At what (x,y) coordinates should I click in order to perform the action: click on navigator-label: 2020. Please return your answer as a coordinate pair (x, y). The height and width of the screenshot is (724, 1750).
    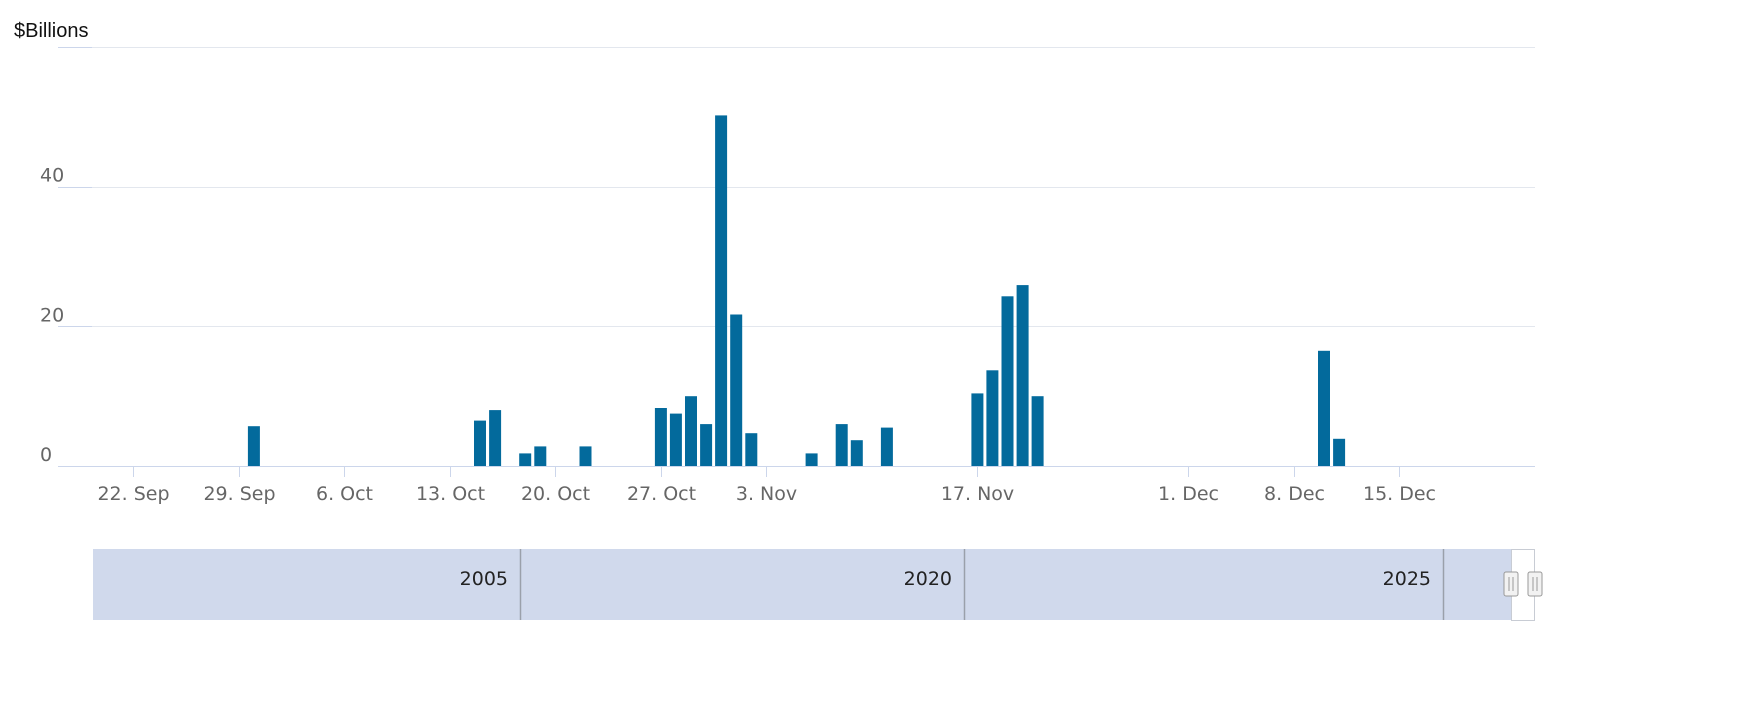
    Looking at the image, I should click on (928, 579).